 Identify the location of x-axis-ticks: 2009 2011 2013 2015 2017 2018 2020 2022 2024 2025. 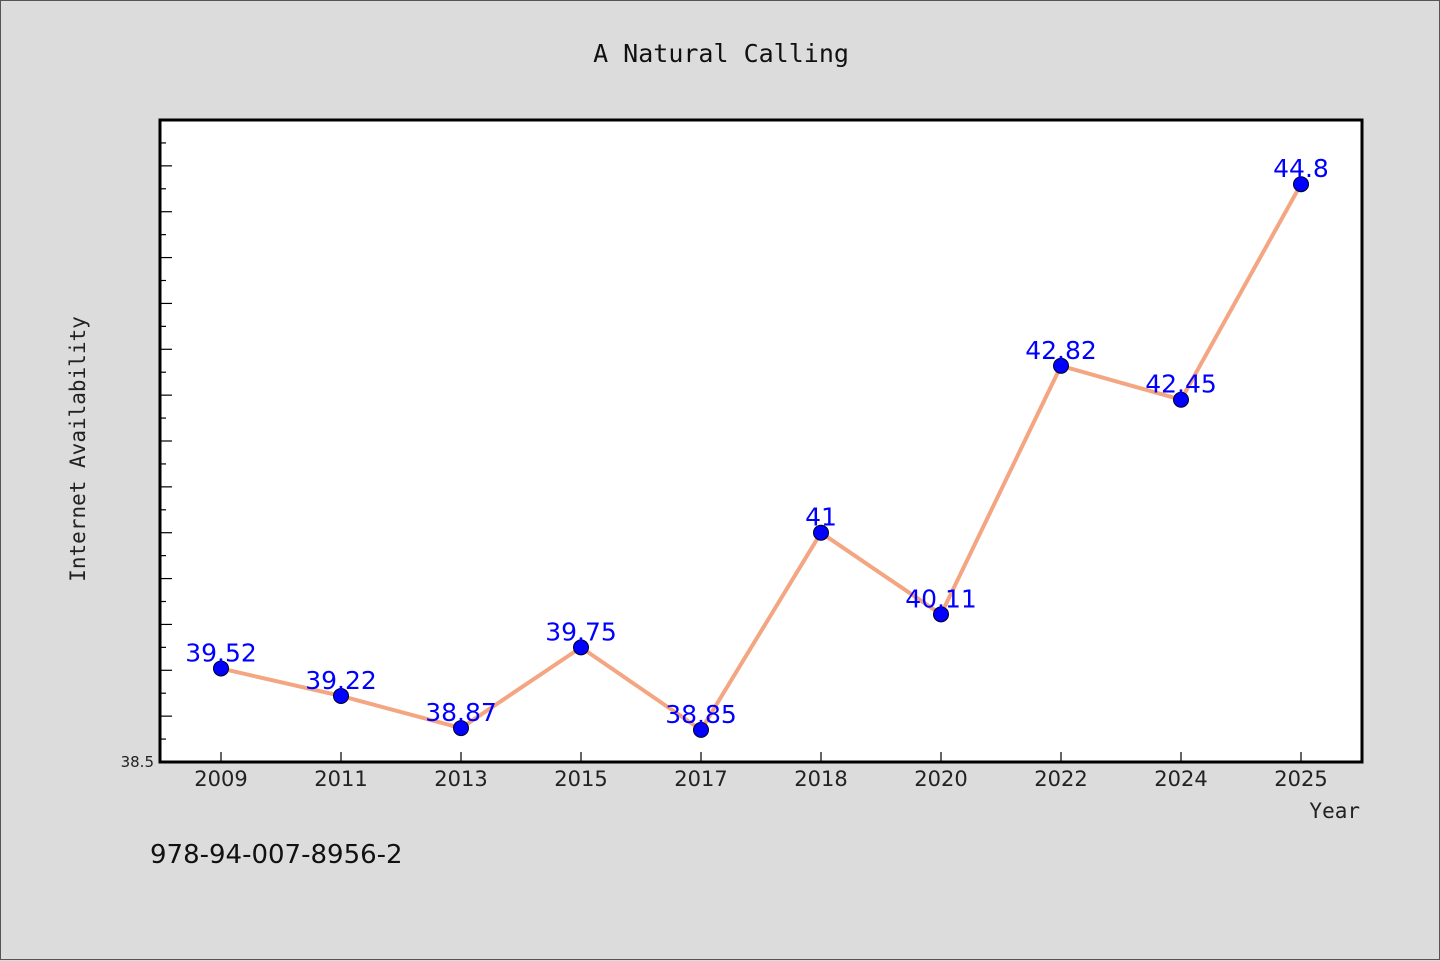
(761, 771).